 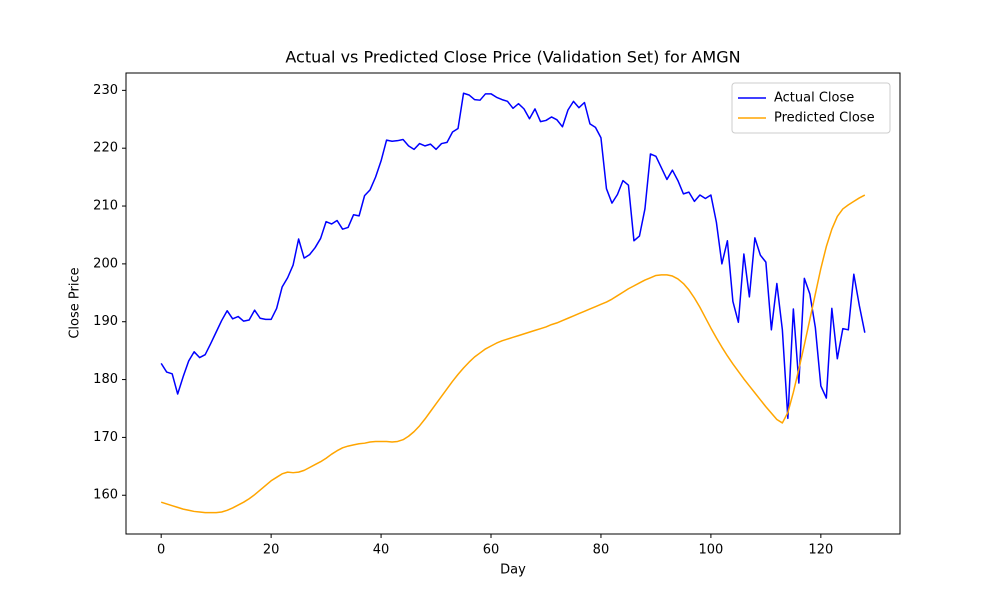 I want to click on y-tick-label: 190, so click(x=105, y=321).